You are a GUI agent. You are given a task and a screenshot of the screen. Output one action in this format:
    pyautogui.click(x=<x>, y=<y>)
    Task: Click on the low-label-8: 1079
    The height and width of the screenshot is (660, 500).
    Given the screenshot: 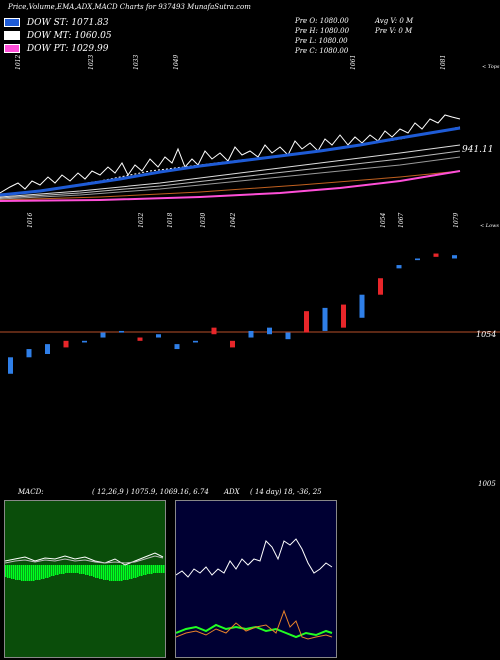 What is the action you would take?
    pyautogui.click(x=456, y=220)
    